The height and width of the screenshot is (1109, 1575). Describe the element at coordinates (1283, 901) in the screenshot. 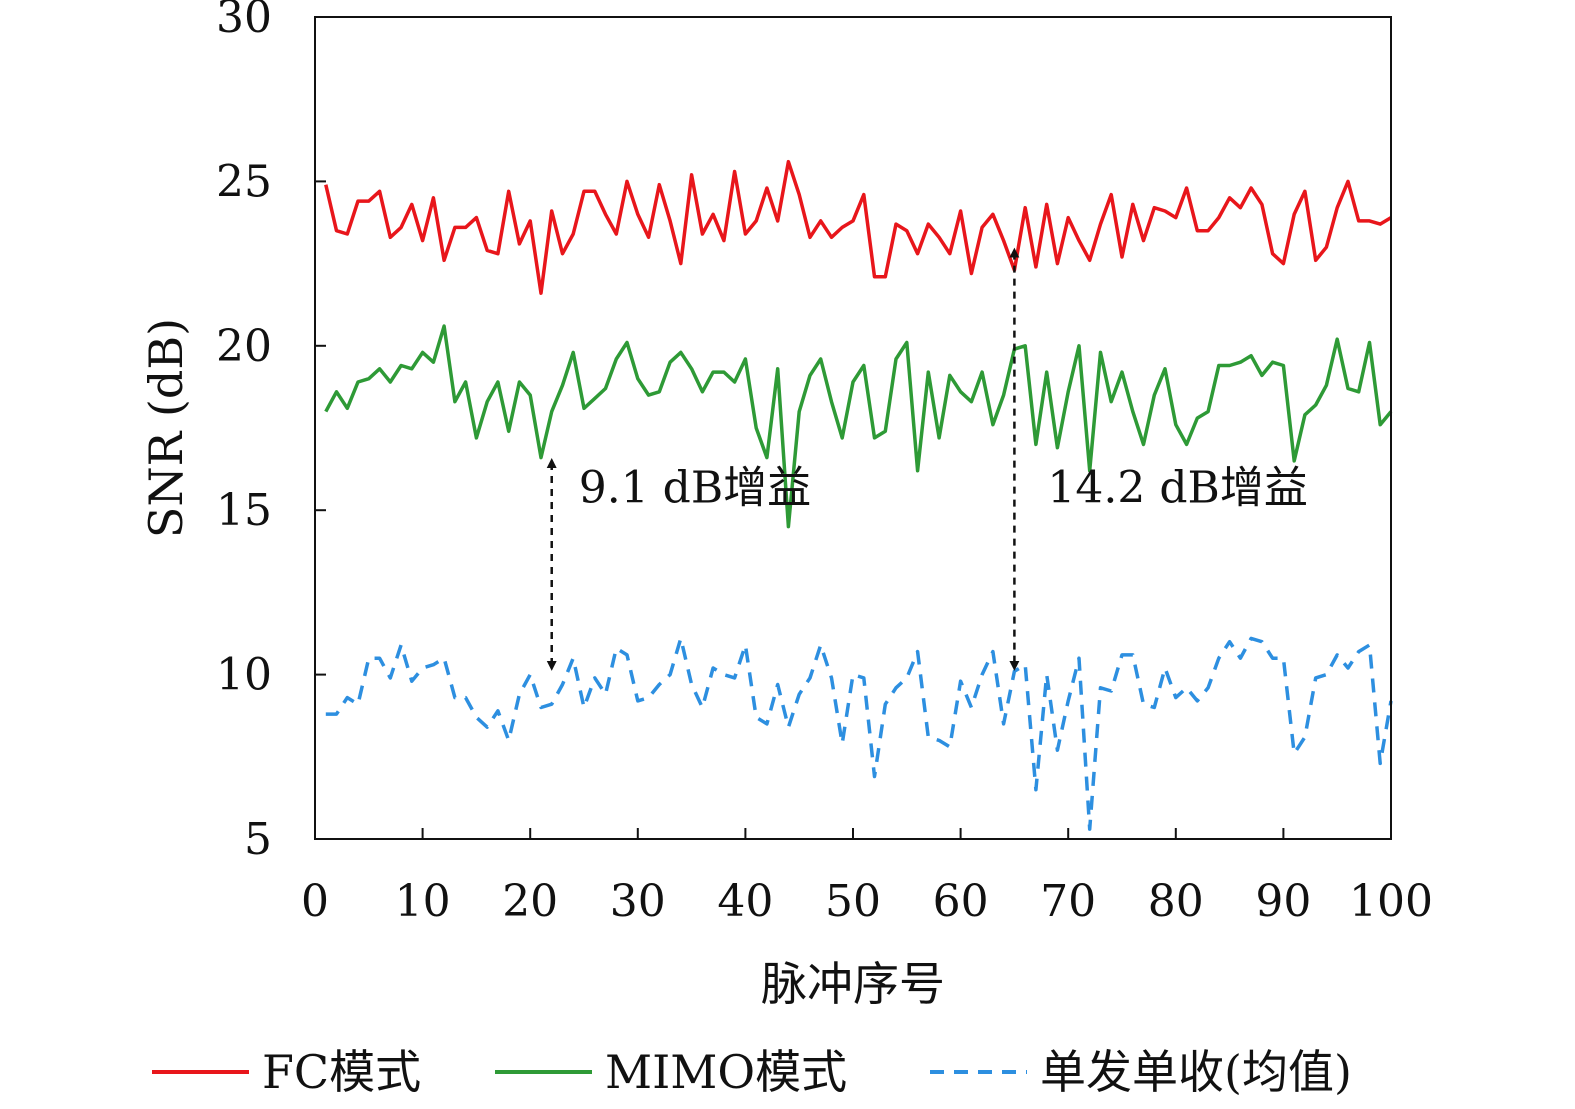

I see `x-tick-label: 90` at that location.